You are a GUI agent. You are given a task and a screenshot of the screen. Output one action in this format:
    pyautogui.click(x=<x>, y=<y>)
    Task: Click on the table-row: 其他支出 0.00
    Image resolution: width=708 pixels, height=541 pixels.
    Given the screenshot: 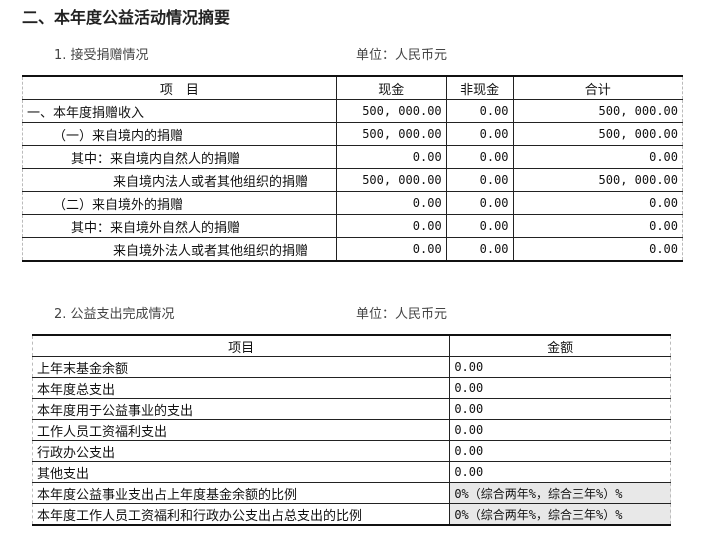 What is the action you would take?
    pyautogui.click(x=351, y=472)
    